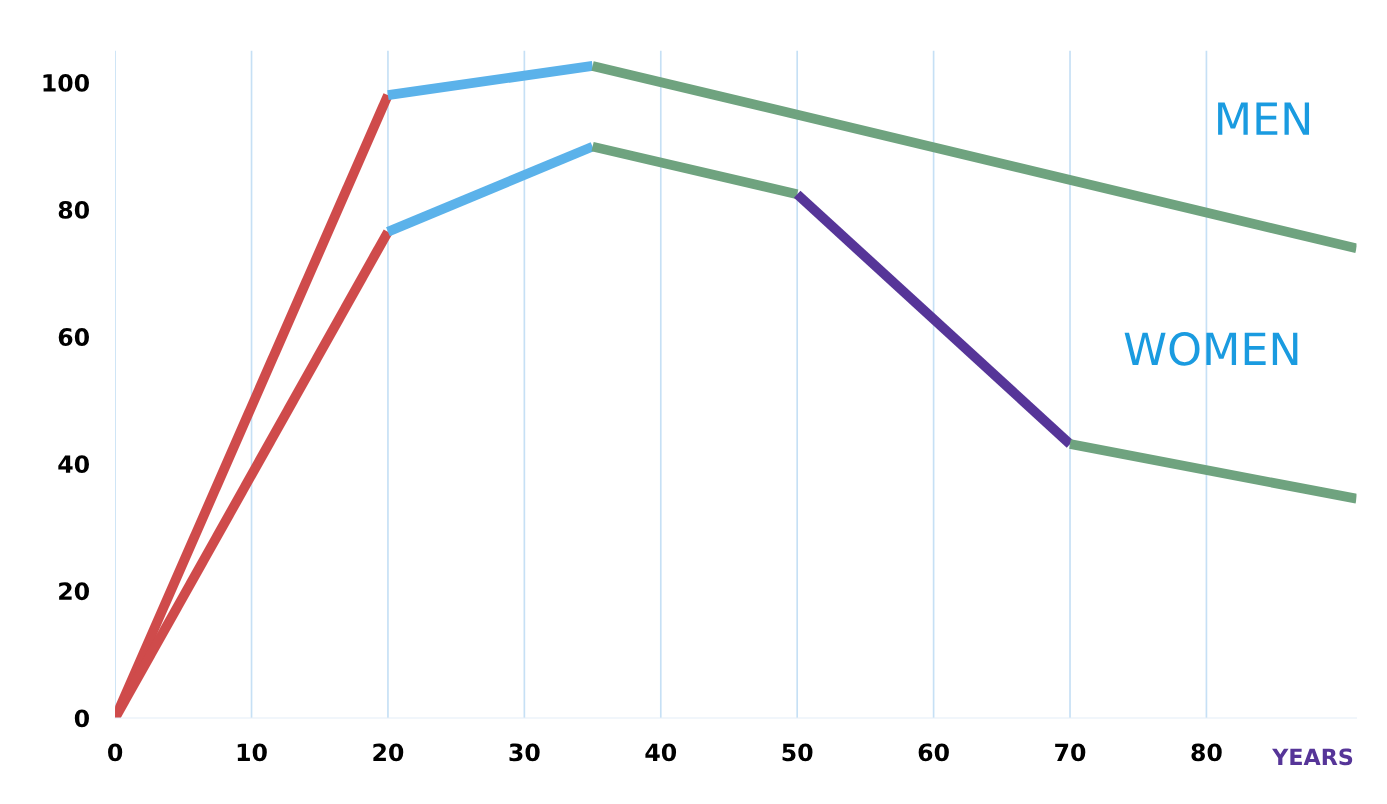 This screenshot has height=804, width=1387. Describe the element at coordinates (388, 752) in the screenshot. I see `x-tick-label: 20` at that location.